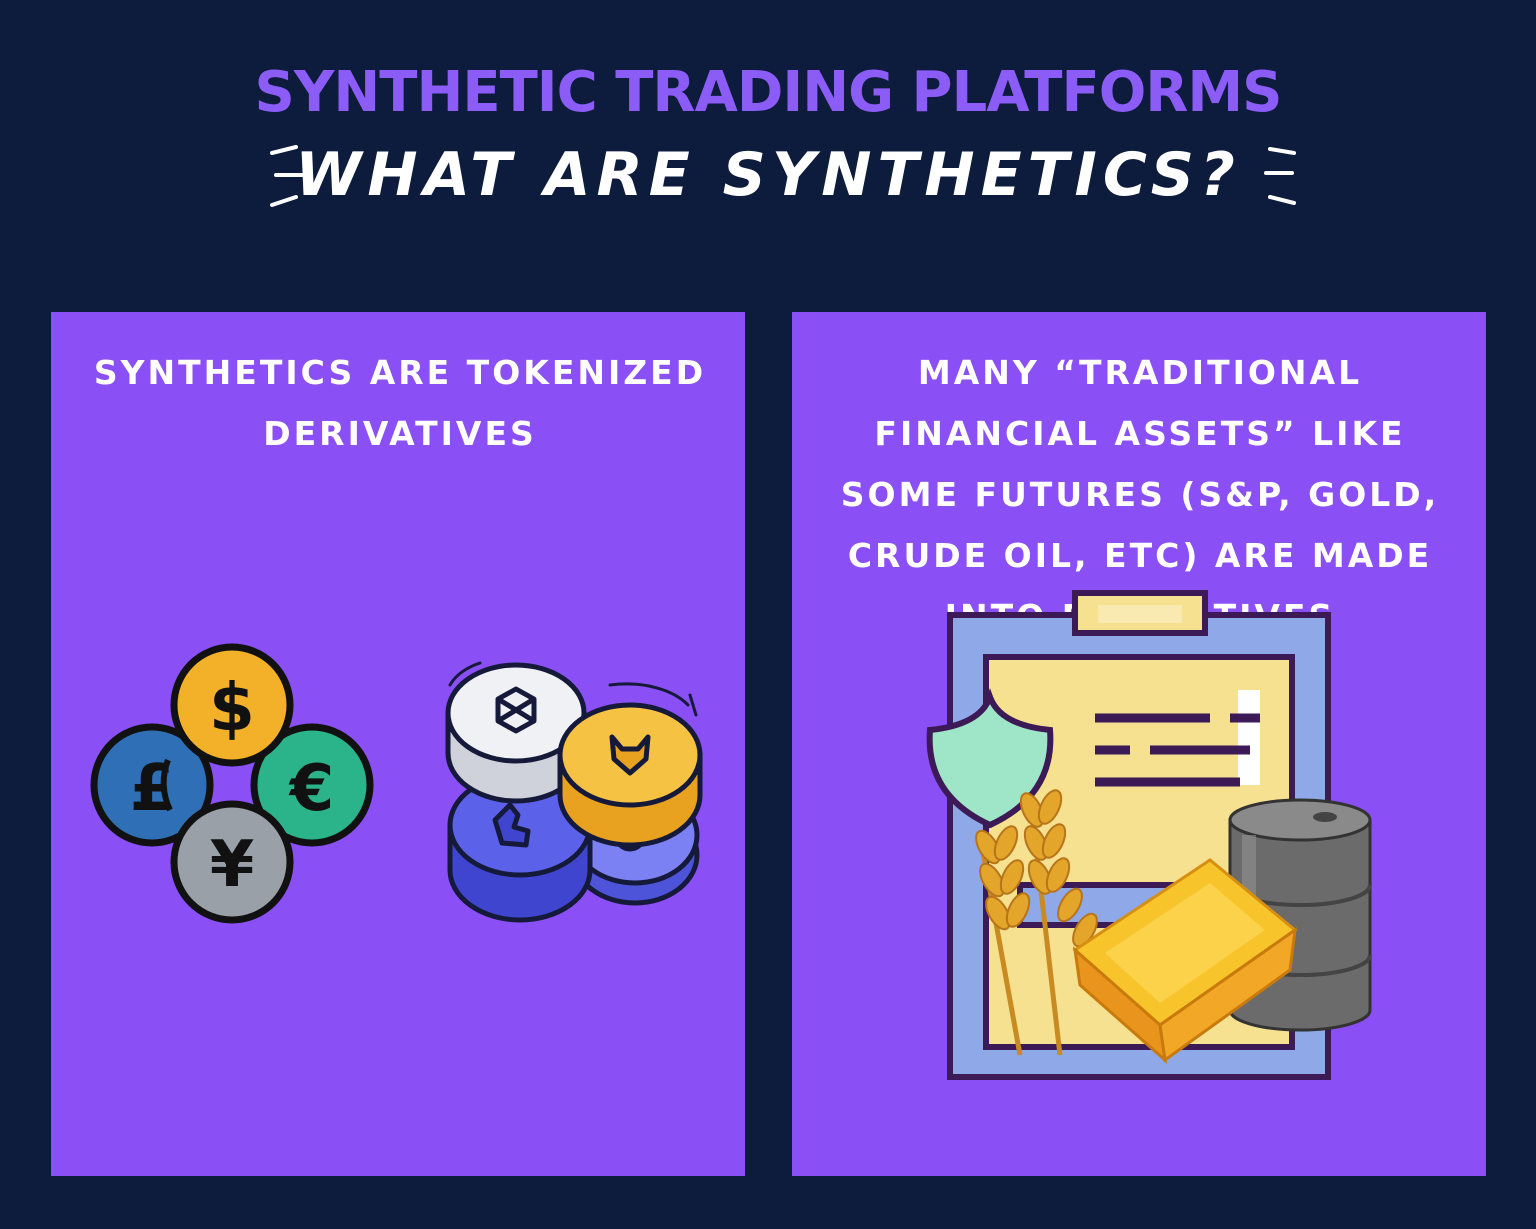 This screenshot has height=1229, width=1536. What do you see at coordinates (1155, 835) in the screenshot?
I see `commodities-illustration` at bounding box center [1155, 835].